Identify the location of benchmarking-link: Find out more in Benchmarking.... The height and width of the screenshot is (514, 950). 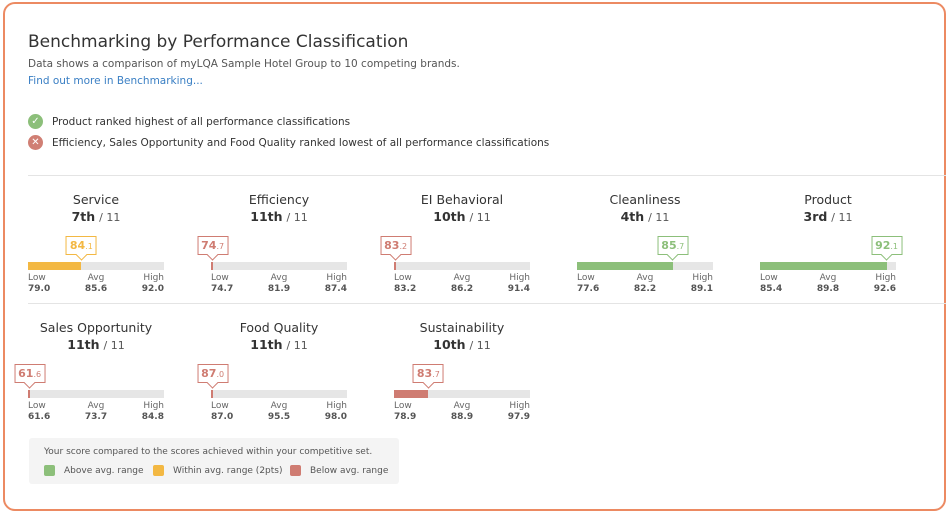
(115, 81).